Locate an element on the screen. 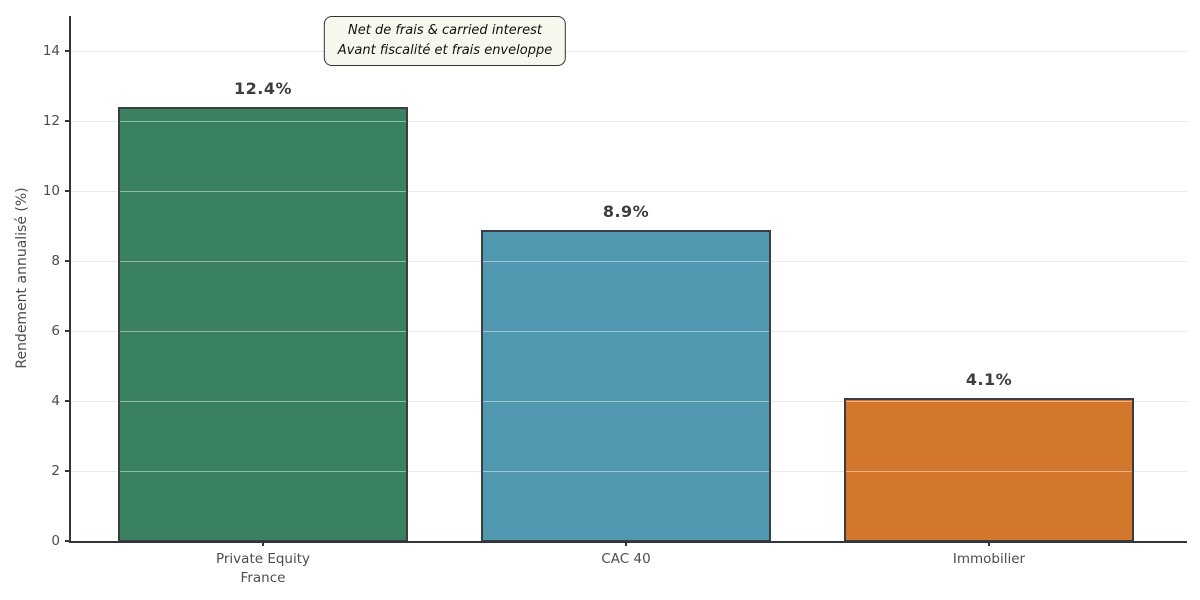  annotation-line-2: Avant fiscalité et frais enveloppe is located at coordinates (445, 51).